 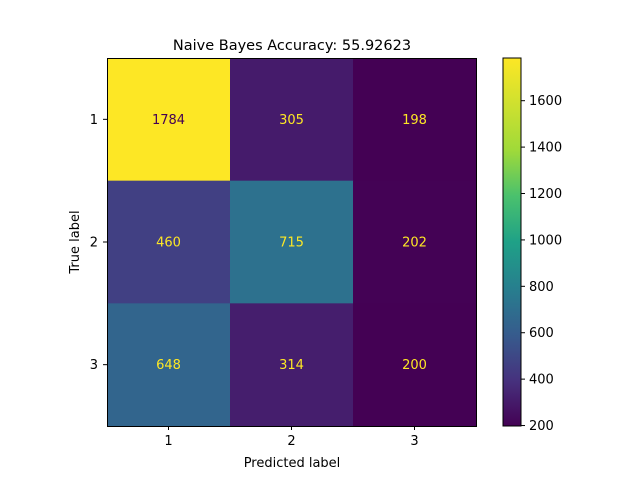 What do you see at coordinates (75, 242) in the screenshot?
I see `y-axis-label: True label` at bounding box center [75, 242].